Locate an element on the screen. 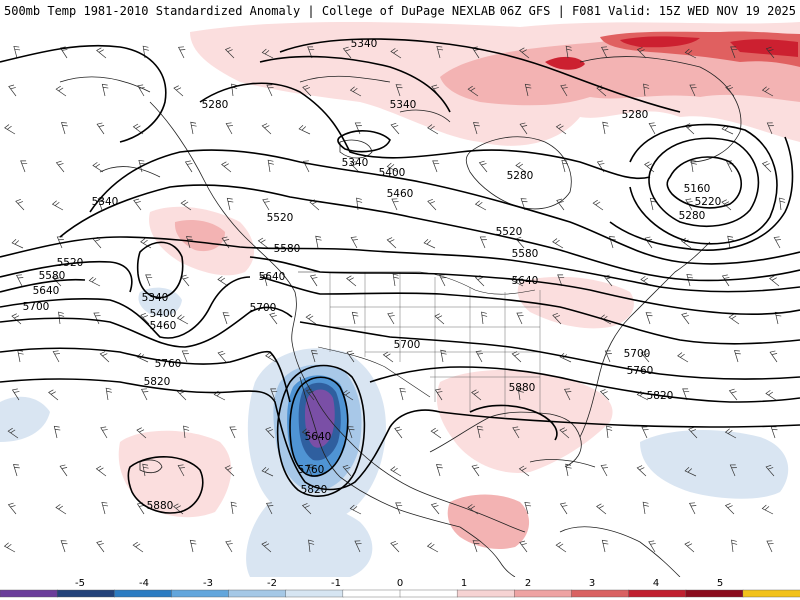 This screenshot has height=600, width=800. contour-label: 5400 is located at coordinates (392, 173).